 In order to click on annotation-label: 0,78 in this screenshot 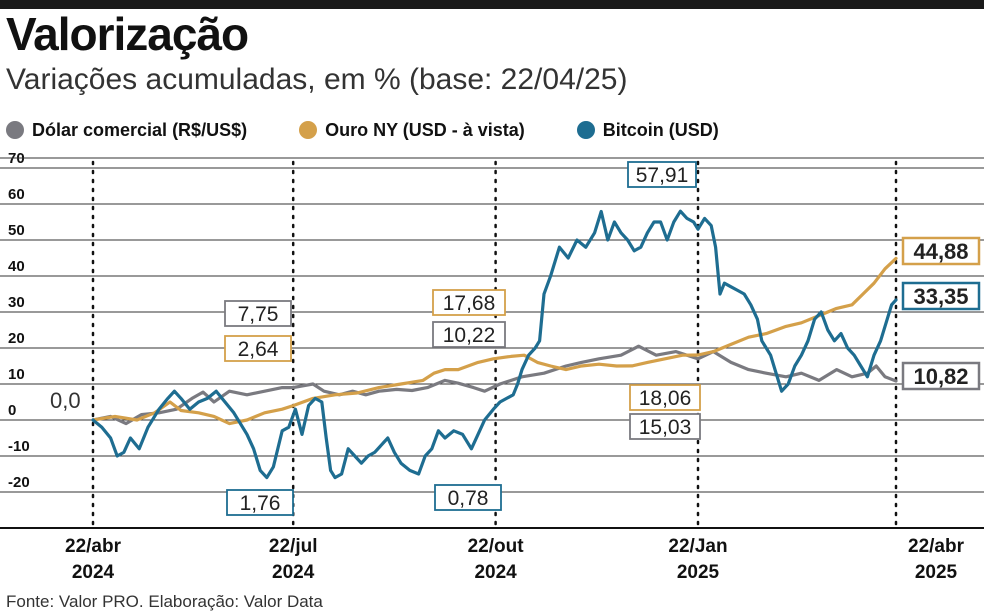, I will do `click(468, 498)`.